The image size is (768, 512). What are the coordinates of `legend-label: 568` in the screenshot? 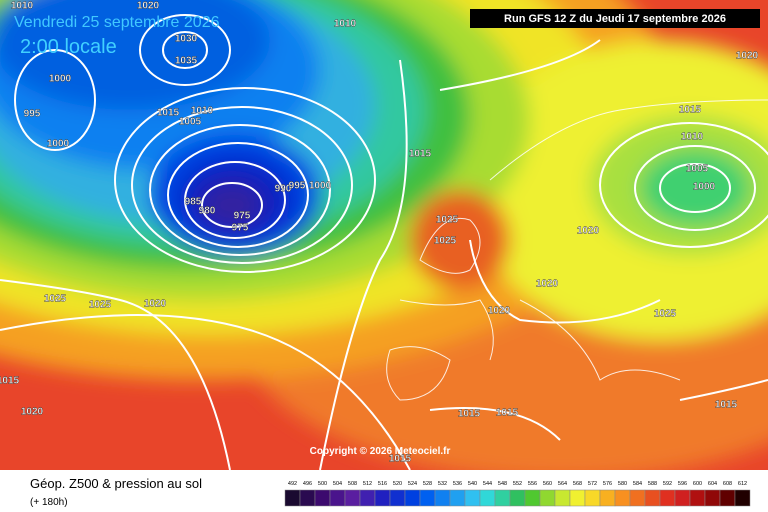 It's located at (577, 484).